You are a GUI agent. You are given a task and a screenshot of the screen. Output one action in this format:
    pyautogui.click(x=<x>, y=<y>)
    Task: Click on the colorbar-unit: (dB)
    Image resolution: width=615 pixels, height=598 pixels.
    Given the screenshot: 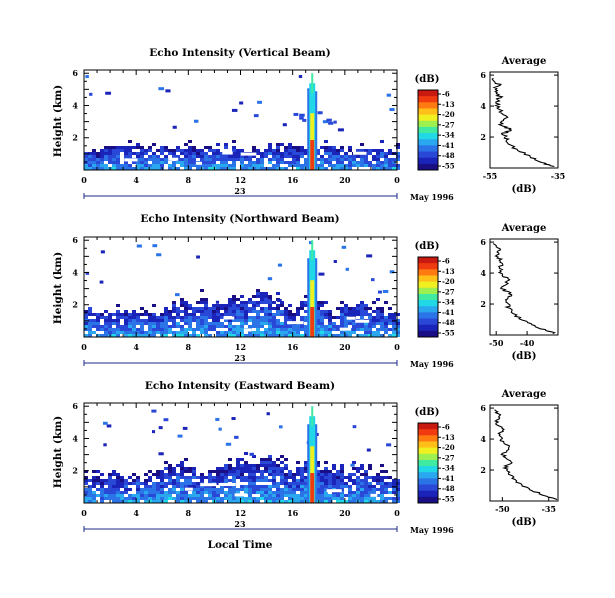 What is the action you would take?
    pyautogui.click(x=427, y=412)
    